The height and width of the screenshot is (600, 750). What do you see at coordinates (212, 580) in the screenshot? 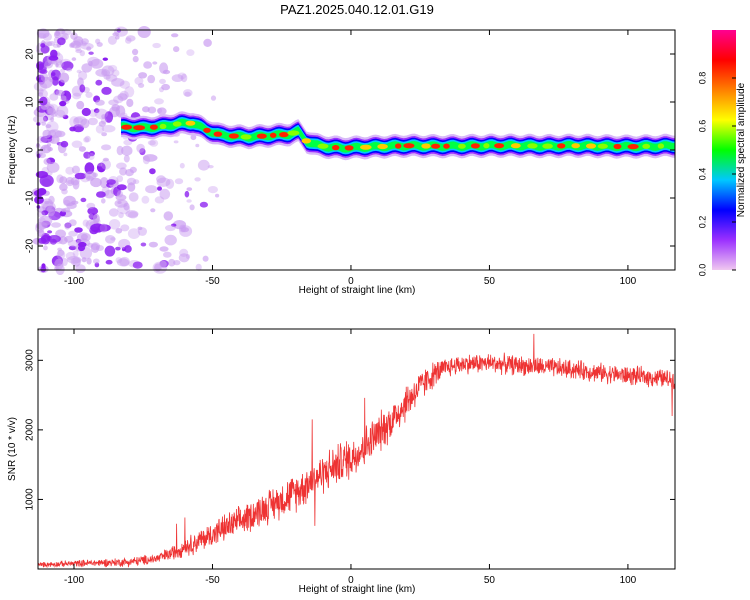
I see `x-tick-label: -50` at bounding box center [212, 580].